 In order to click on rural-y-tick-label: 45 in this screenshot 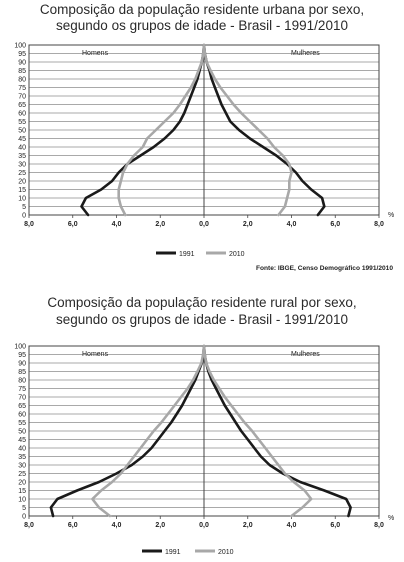, I will do `click(22, 440)`.